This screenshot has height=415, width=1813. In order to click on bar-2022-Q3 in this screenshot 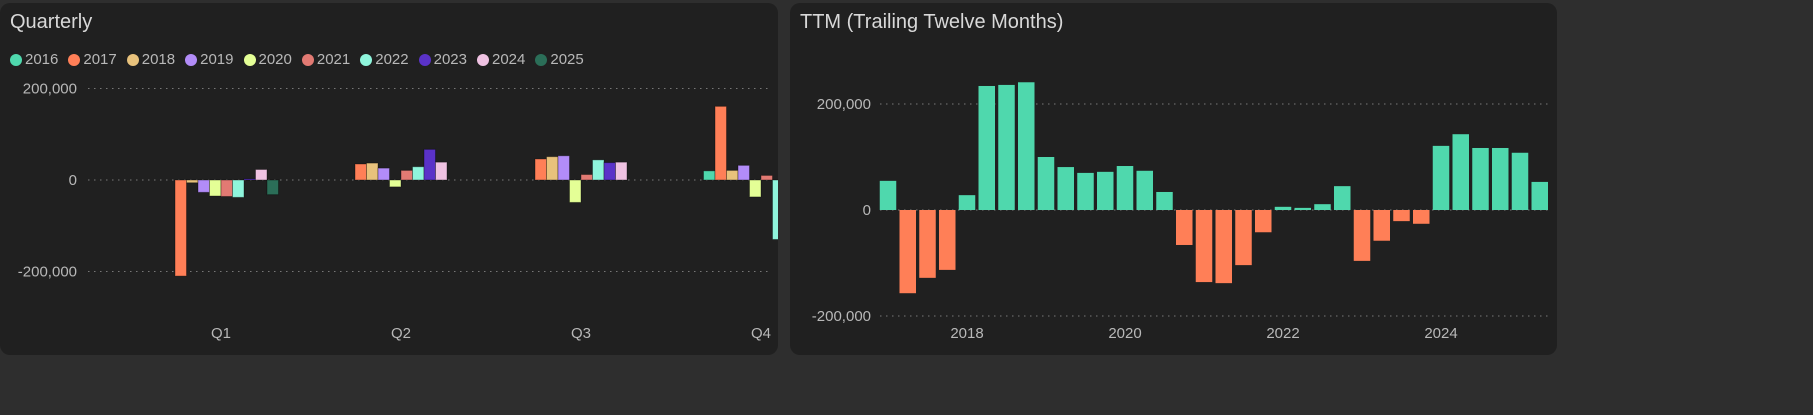, I will do `click(598, 170)`.